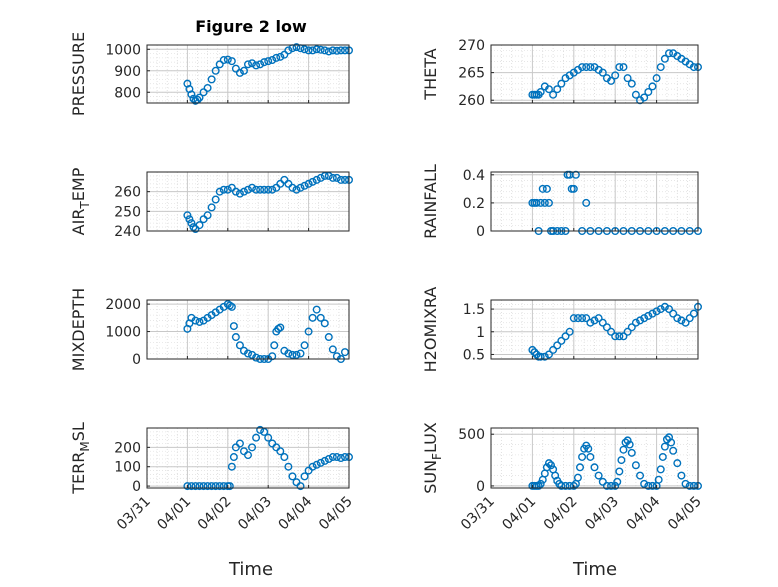 This screenshot has width=778, height=587. Describe the element at coordinates (471, 101) in the screenshot. I see `y-tick-label: 260` at that location.